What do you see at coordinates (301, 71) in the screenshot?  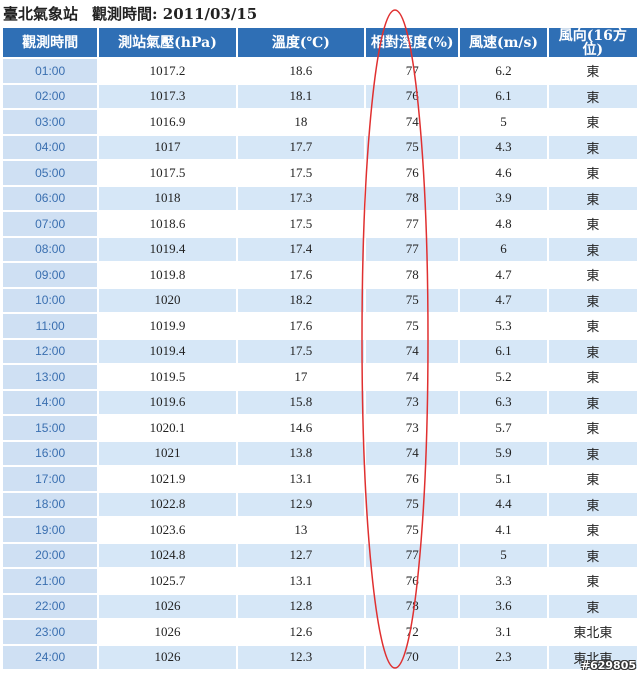 I see `temperature-cell: 18.6` at bounding box center [301, 71].